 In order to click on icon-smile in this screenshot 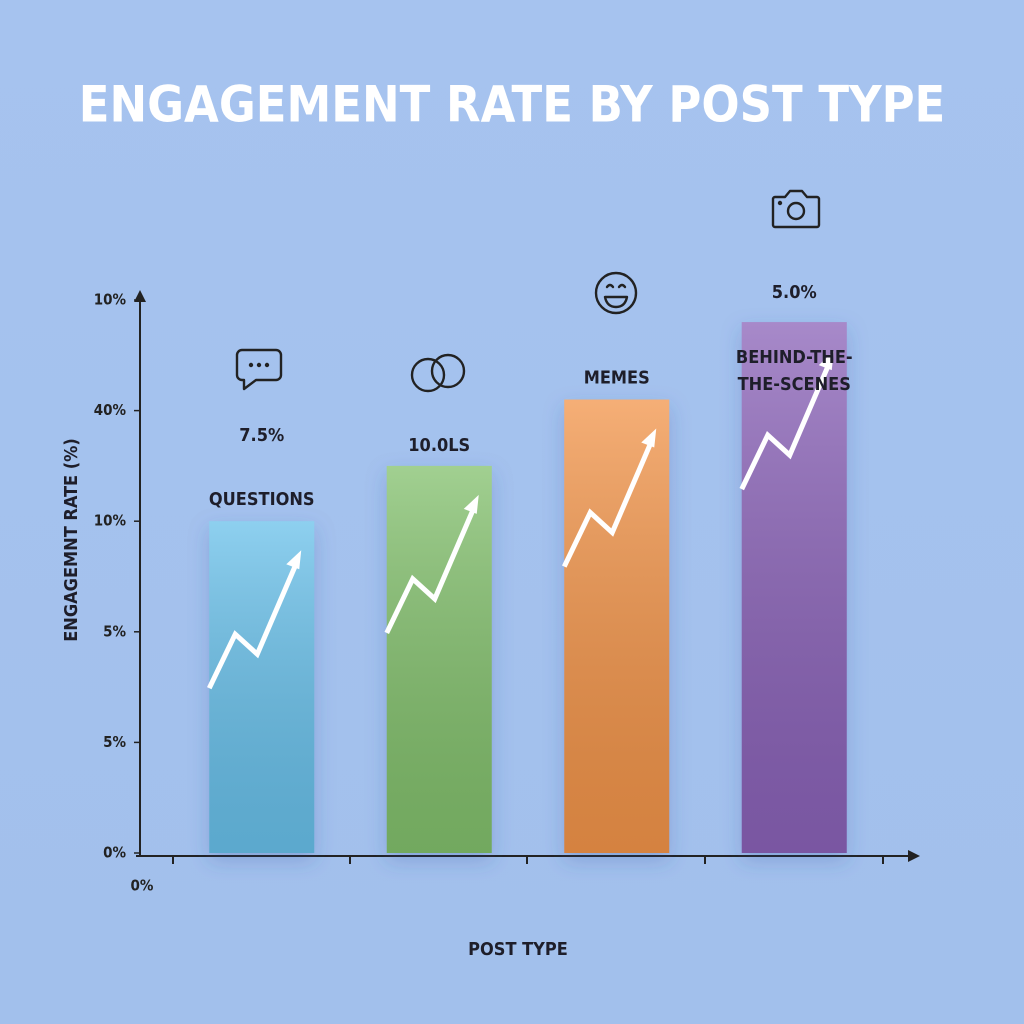, I will do `click(616, 293)`.